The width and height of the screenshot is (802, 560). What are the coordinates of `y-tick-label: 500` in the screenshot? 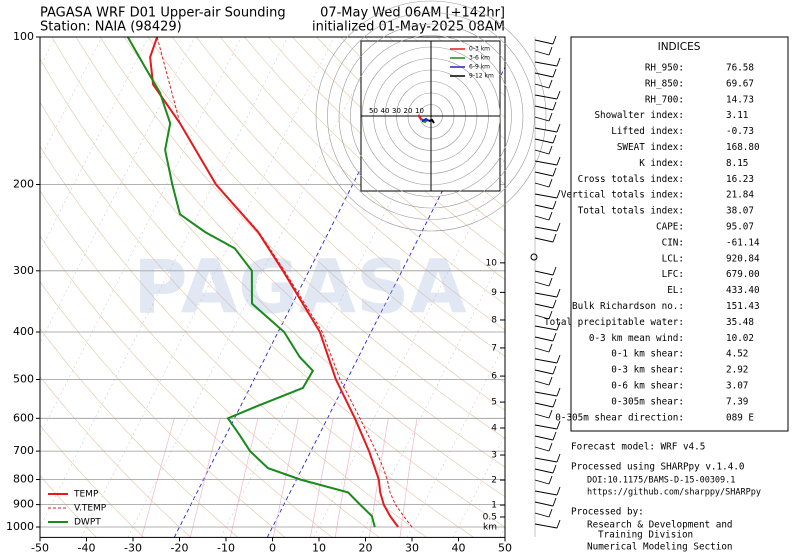 It's located at (23, 379).